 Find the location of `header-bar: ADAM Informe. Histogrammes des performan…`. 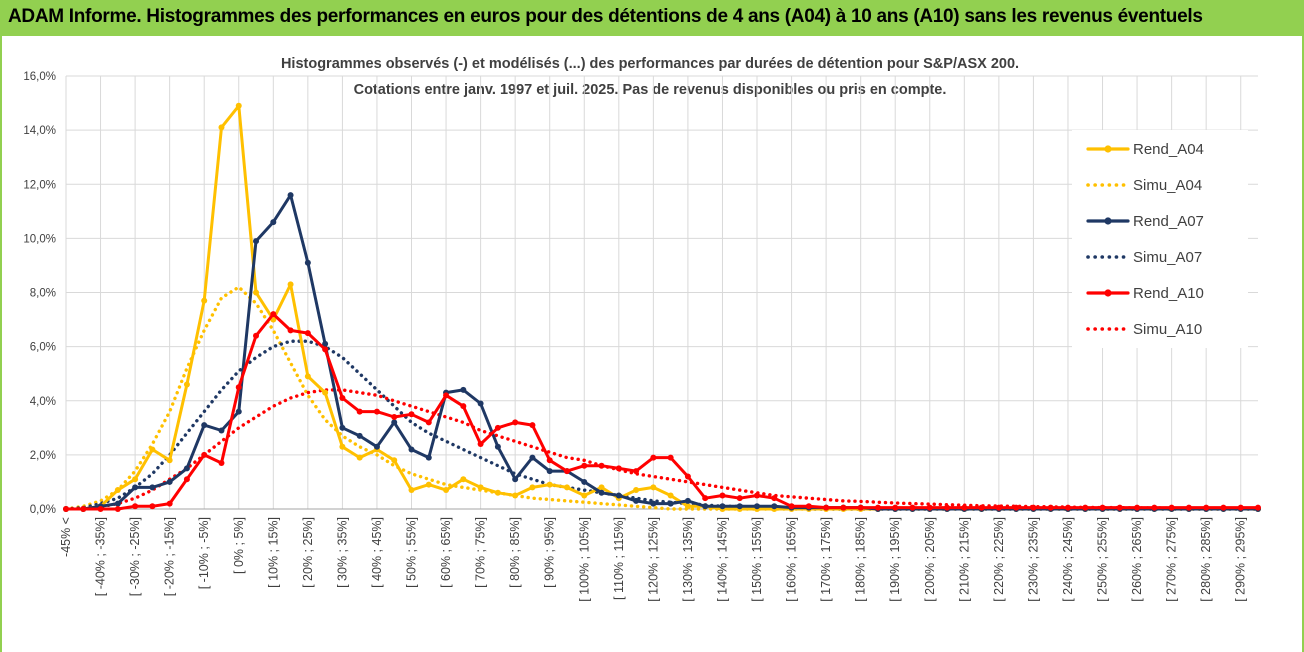

header-bar: ADAM Informe. Histogrammes des performan… is located at coordinates (652, 18).